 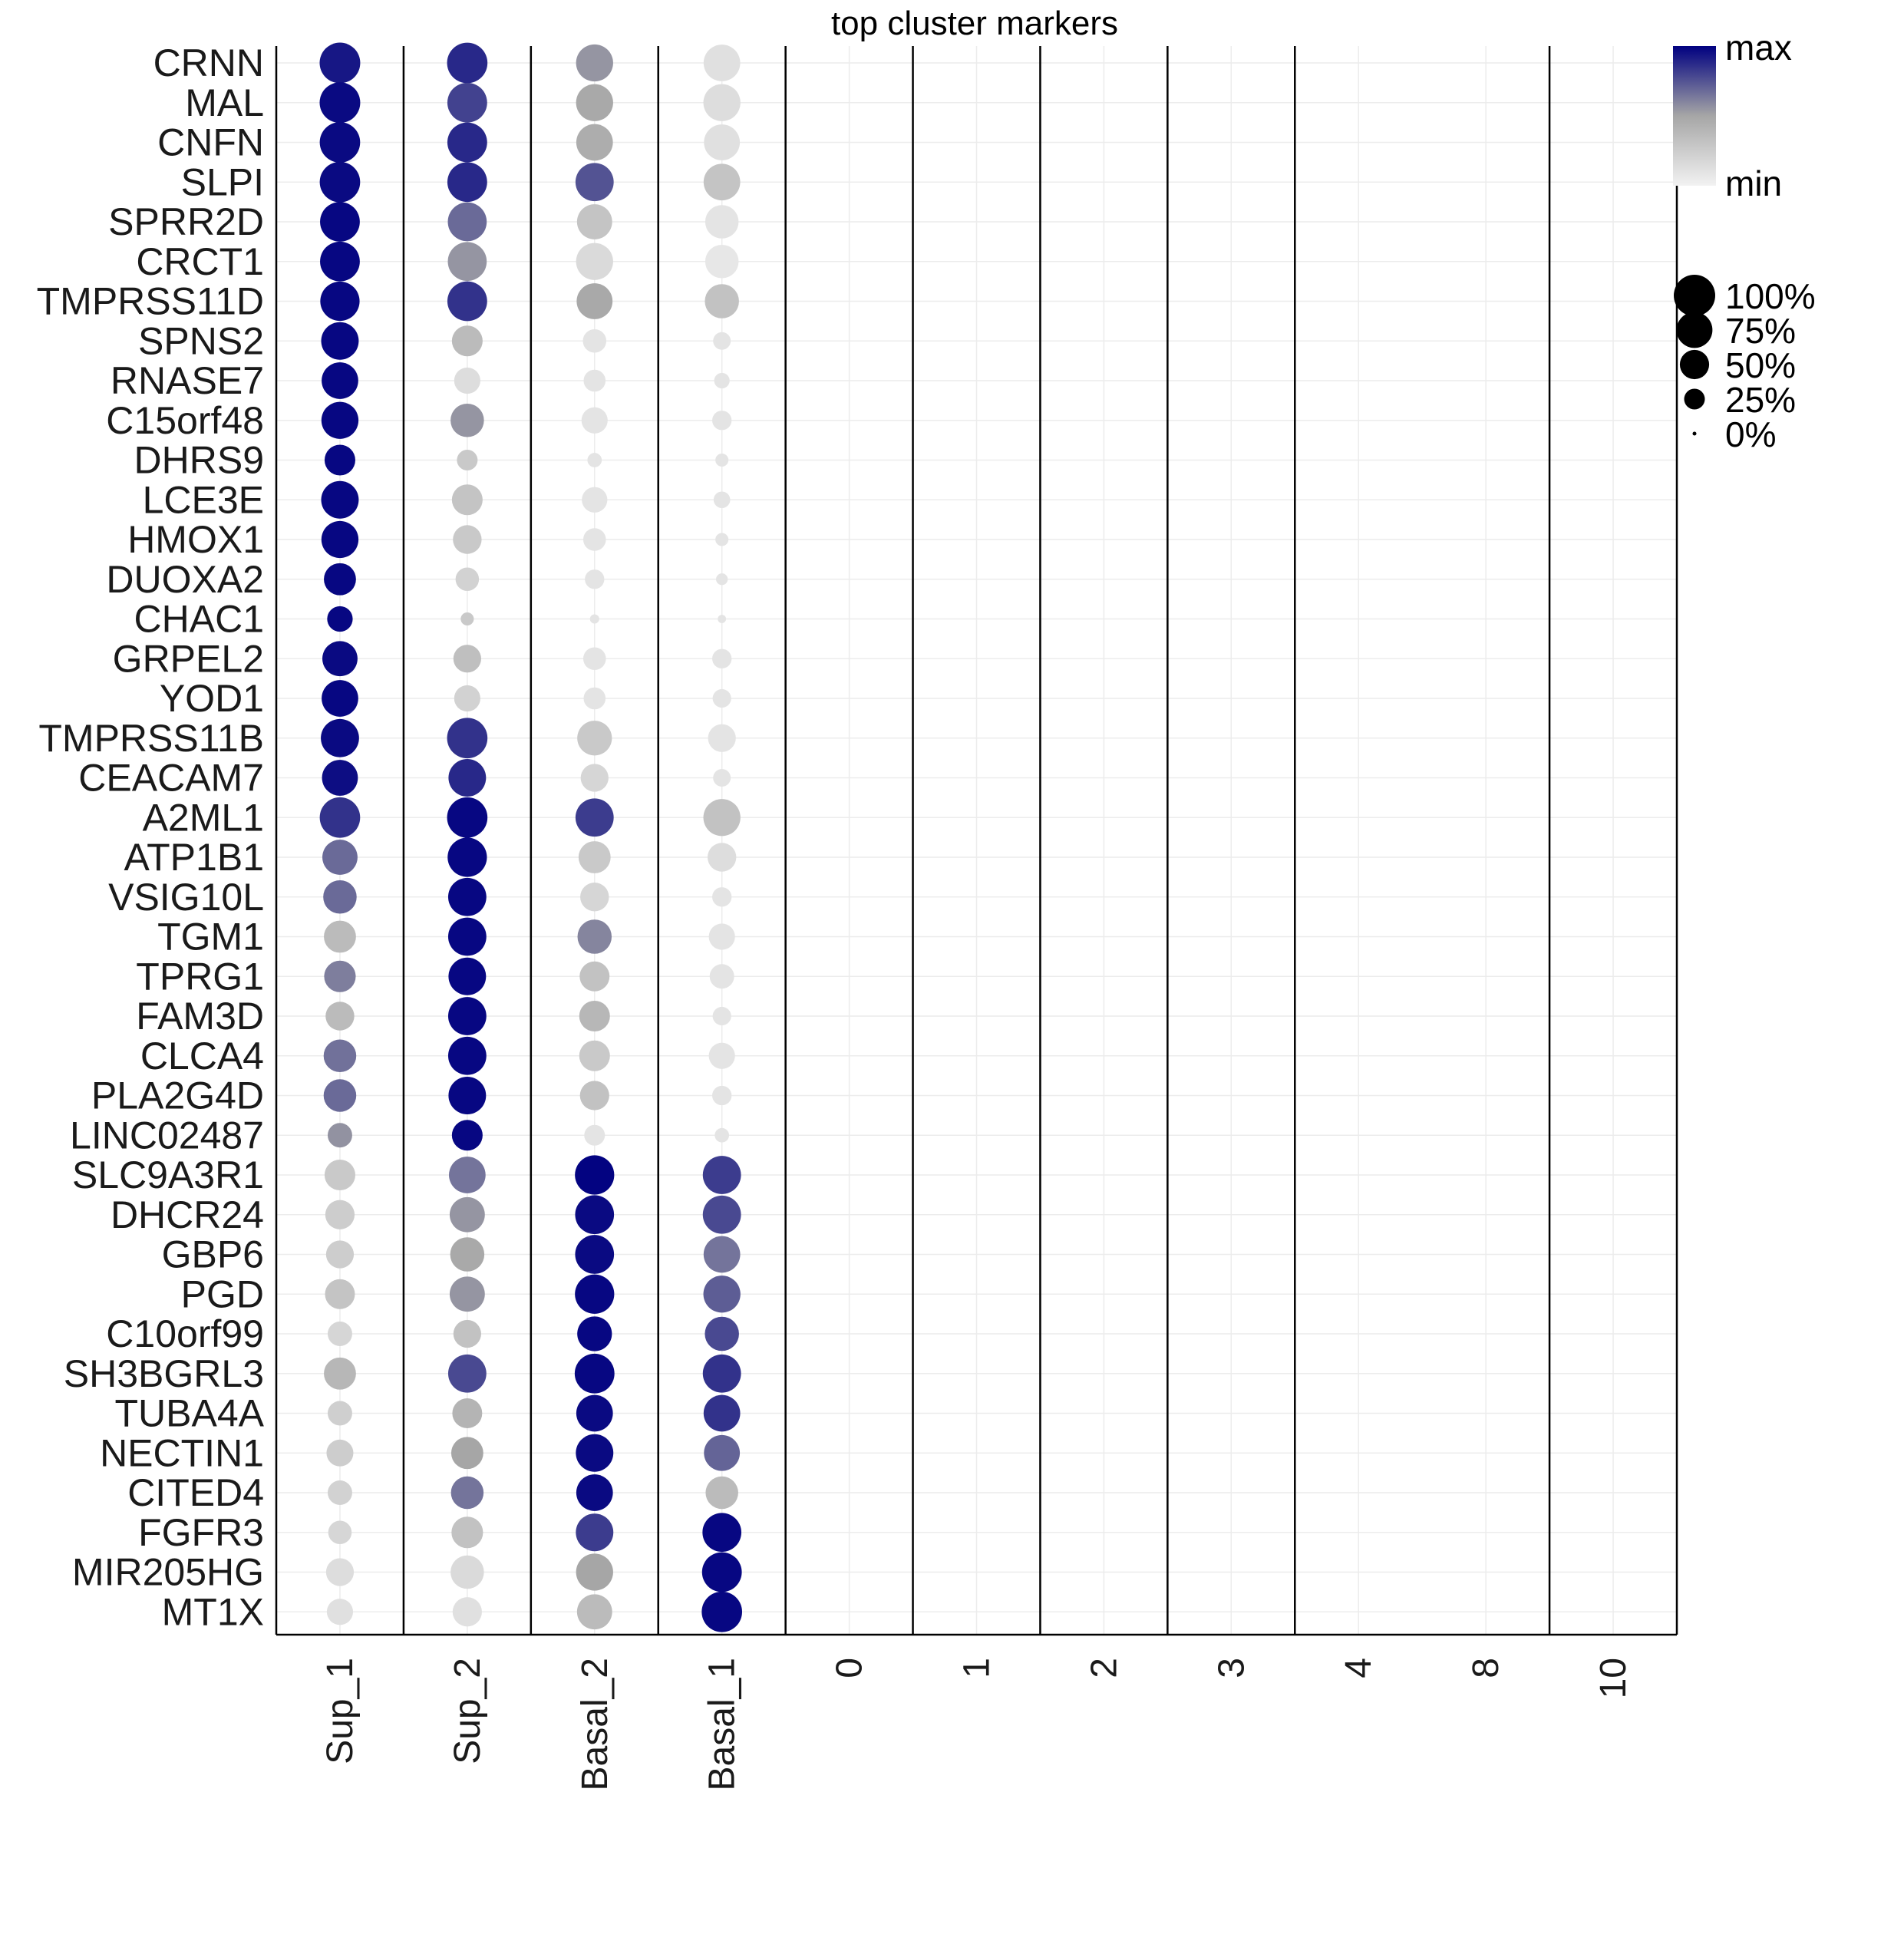 I want to click on cluster-label: 2, so click(x=1104, y=1668).